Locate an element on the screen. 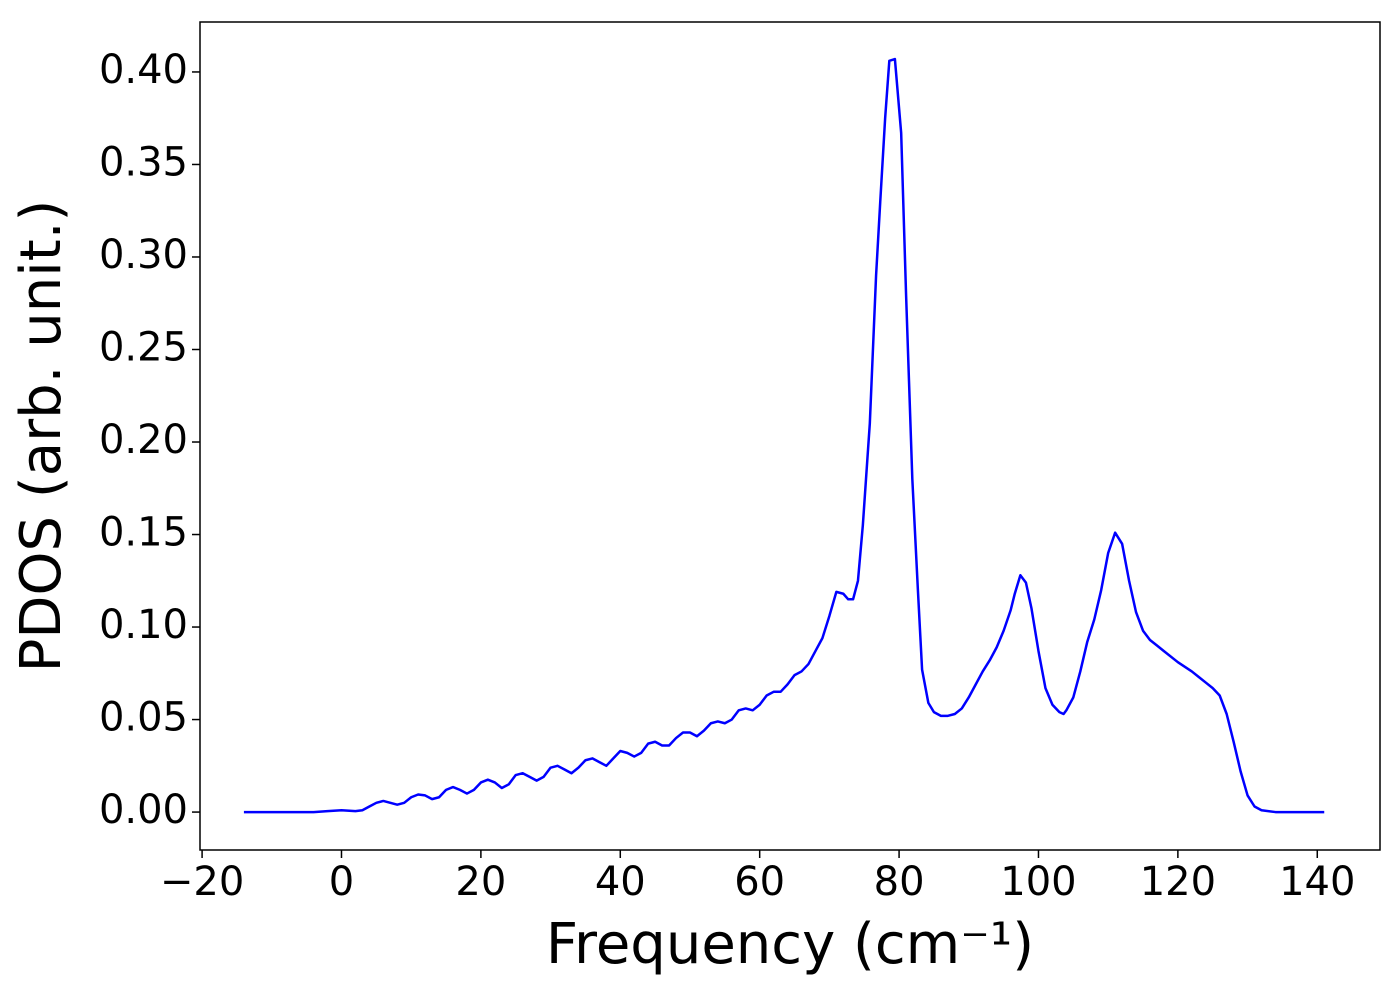 The height and width of the screenshot is (1000, 1400). y-tick-label: 0.00 is located at coordinates (143, 810).